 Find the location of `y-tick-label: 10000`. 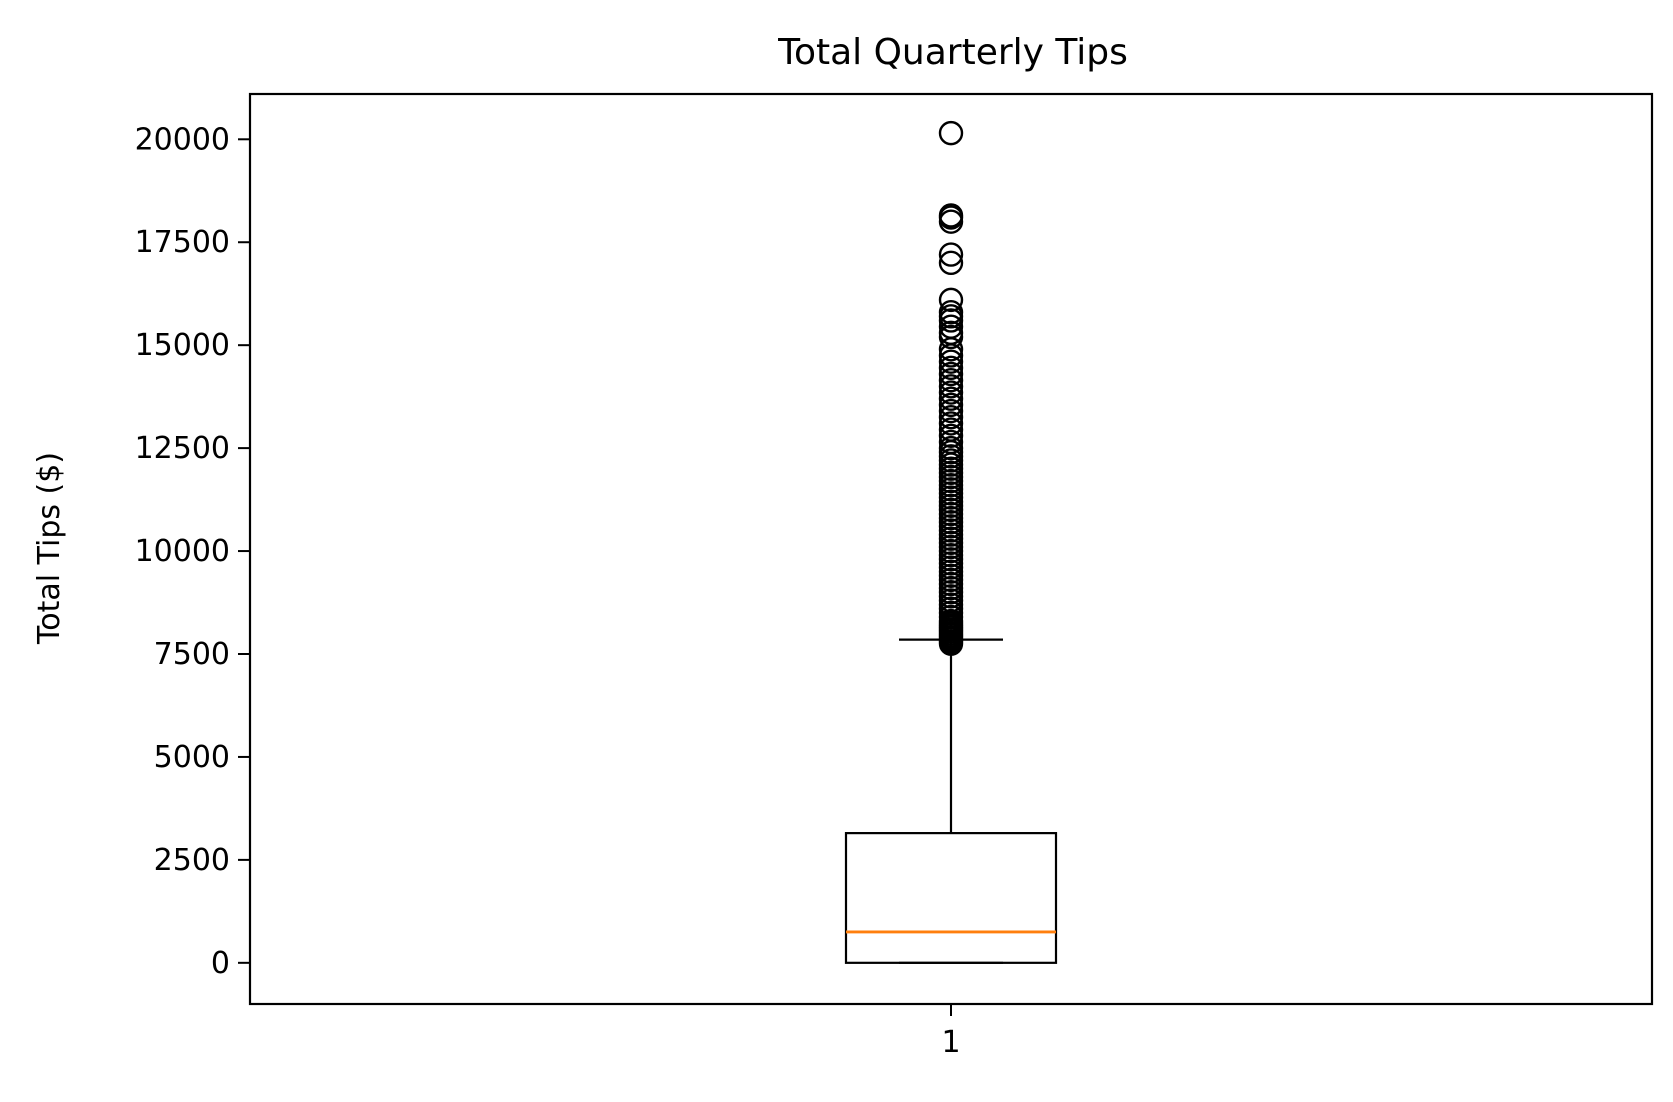

y-tick-label: 10000 is located at coordinates (182, 551).